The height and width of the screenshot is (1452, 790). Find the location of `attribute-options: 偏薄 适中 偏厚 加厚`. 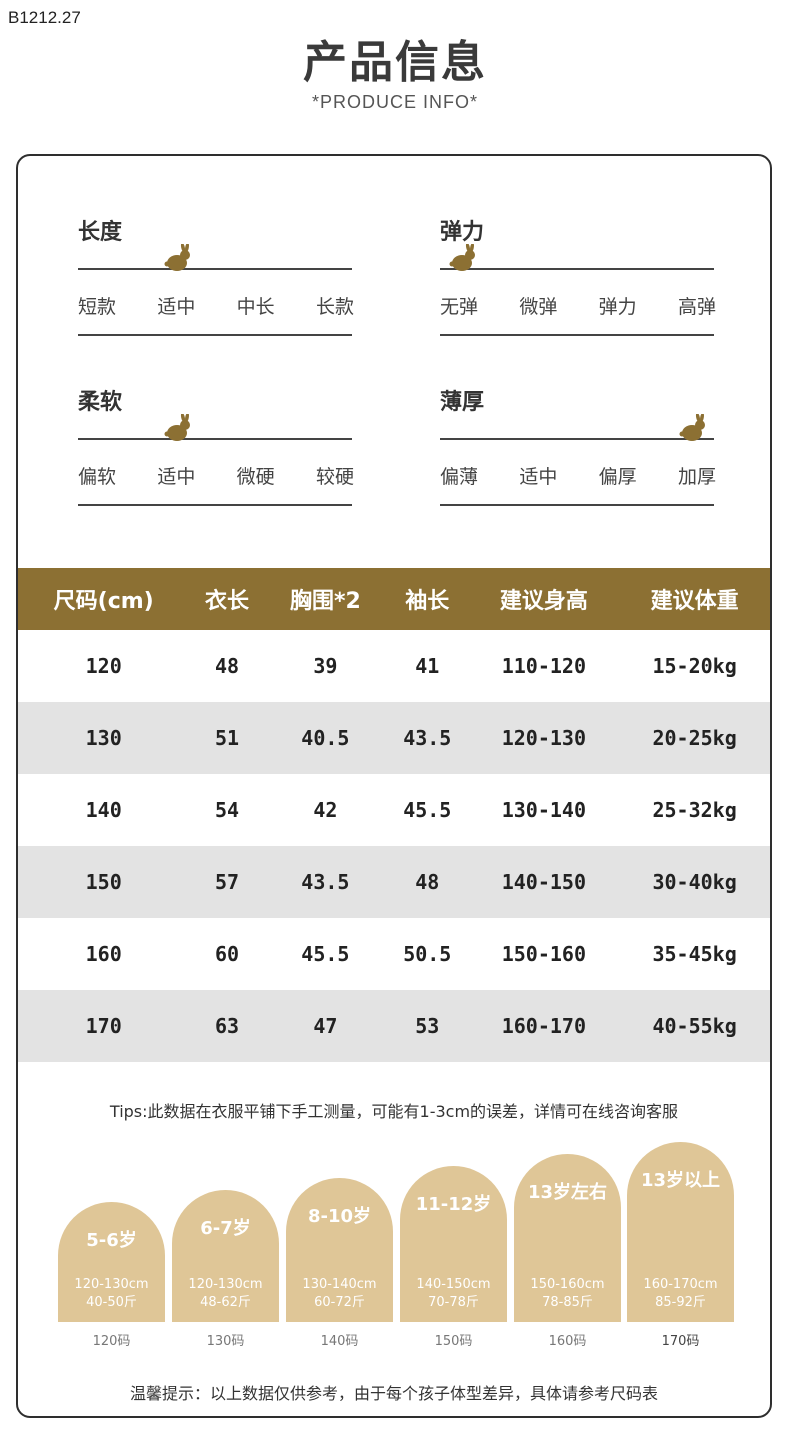

attribute-options: 偏薄 适中 偏厚 加厚 is located at coordinates (578, 475).